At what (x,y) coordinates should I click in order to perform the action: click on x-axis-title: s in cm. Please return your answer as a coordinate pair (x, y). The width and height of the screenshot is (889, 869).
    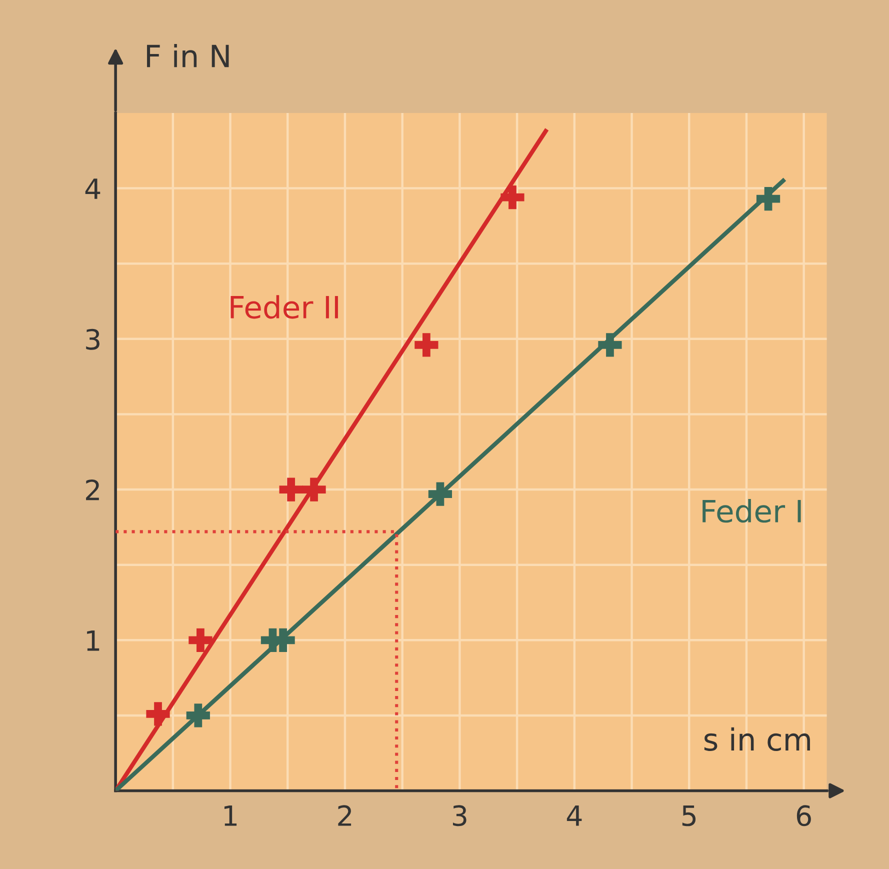
    Looking at the image, I should click on (757, 739).